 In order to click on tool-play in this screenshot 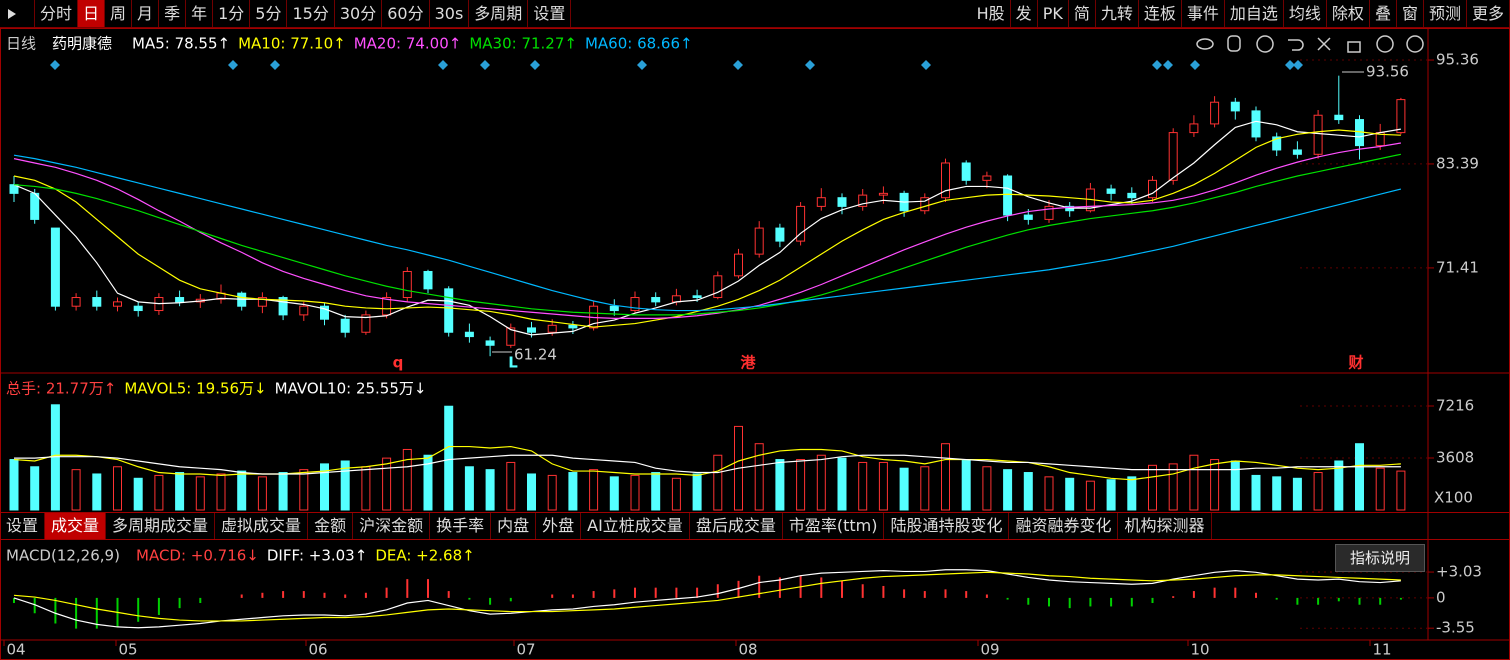, I will do `click(1265, 44)`.